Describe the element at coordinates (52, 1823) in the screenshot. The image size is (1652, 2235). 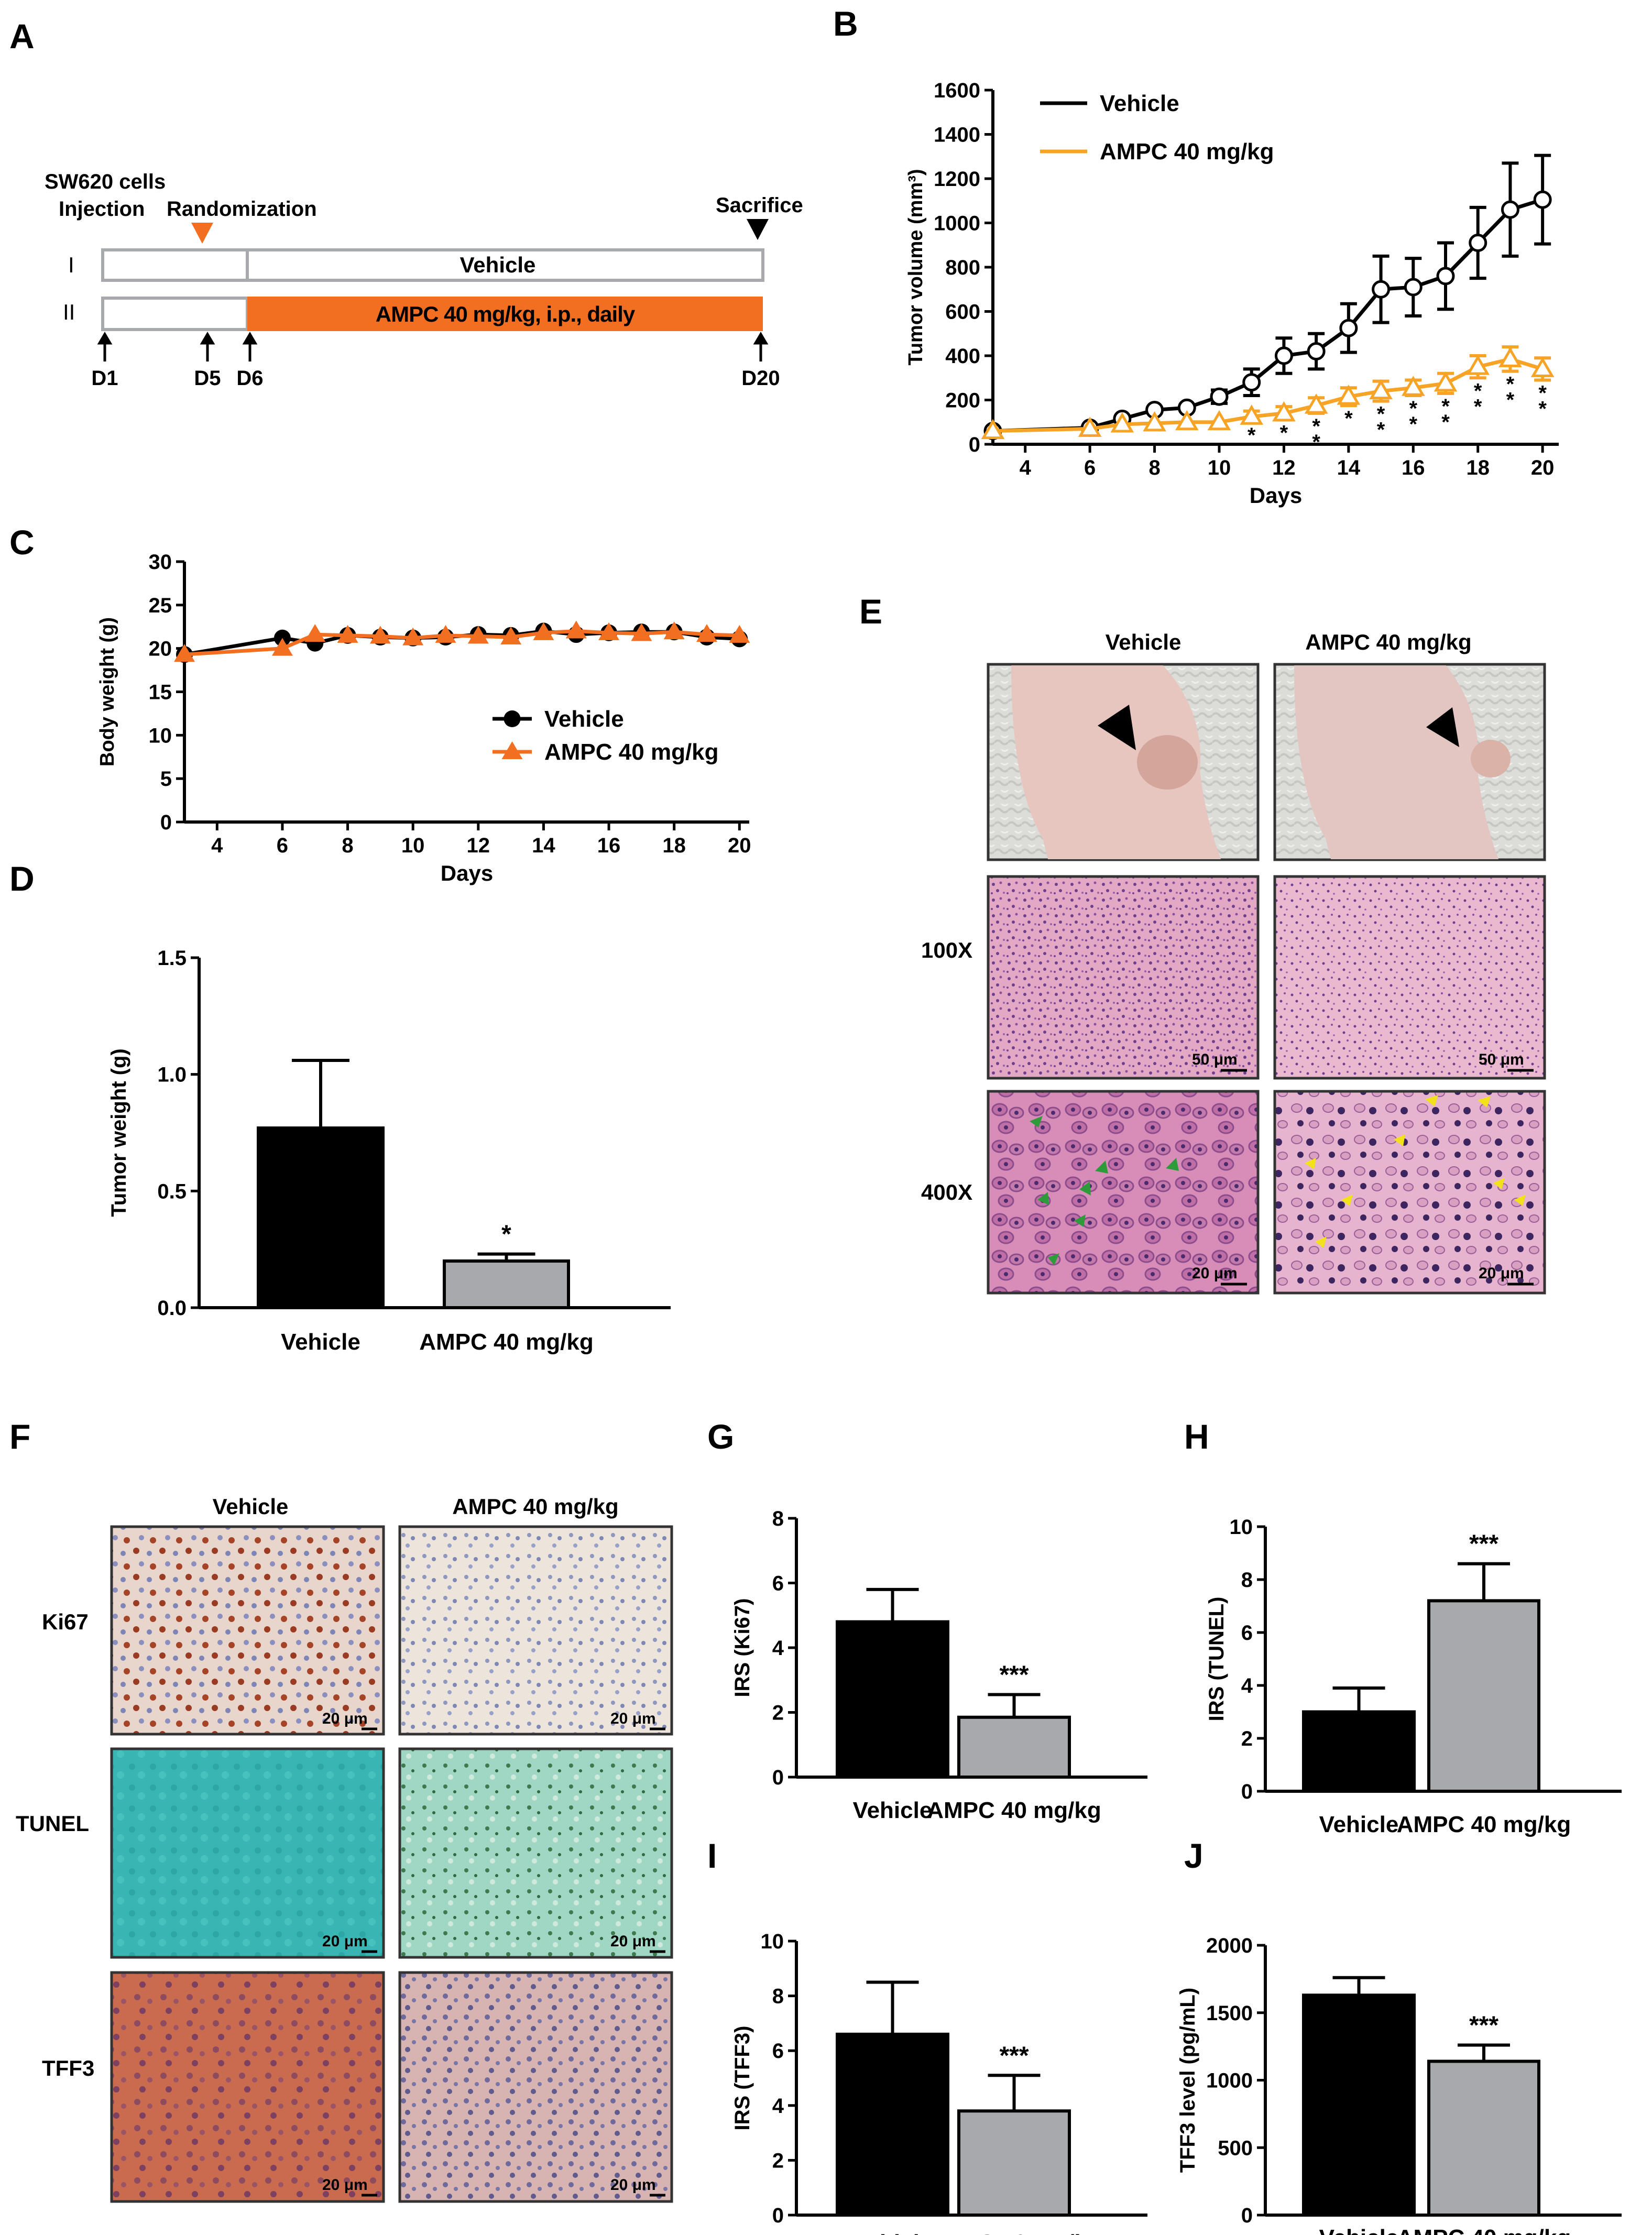
I see `row-label-tunel: TUNEL` at that location.